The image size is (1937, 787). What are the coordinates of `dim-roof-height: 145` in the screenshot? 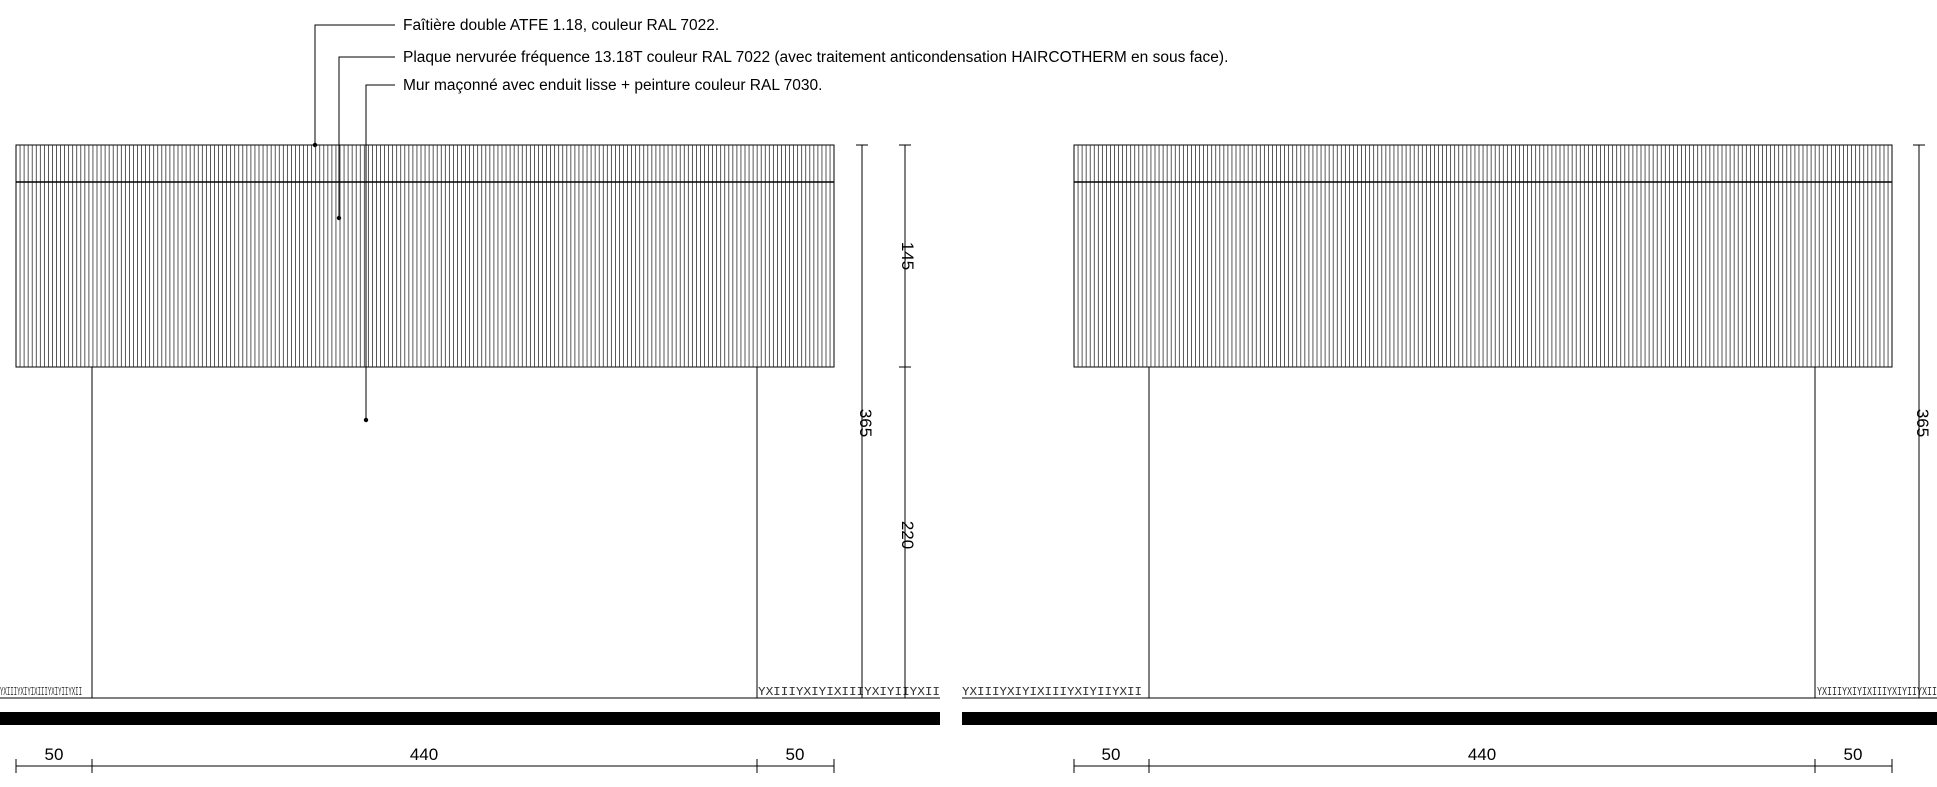 It's located at (907, 256).